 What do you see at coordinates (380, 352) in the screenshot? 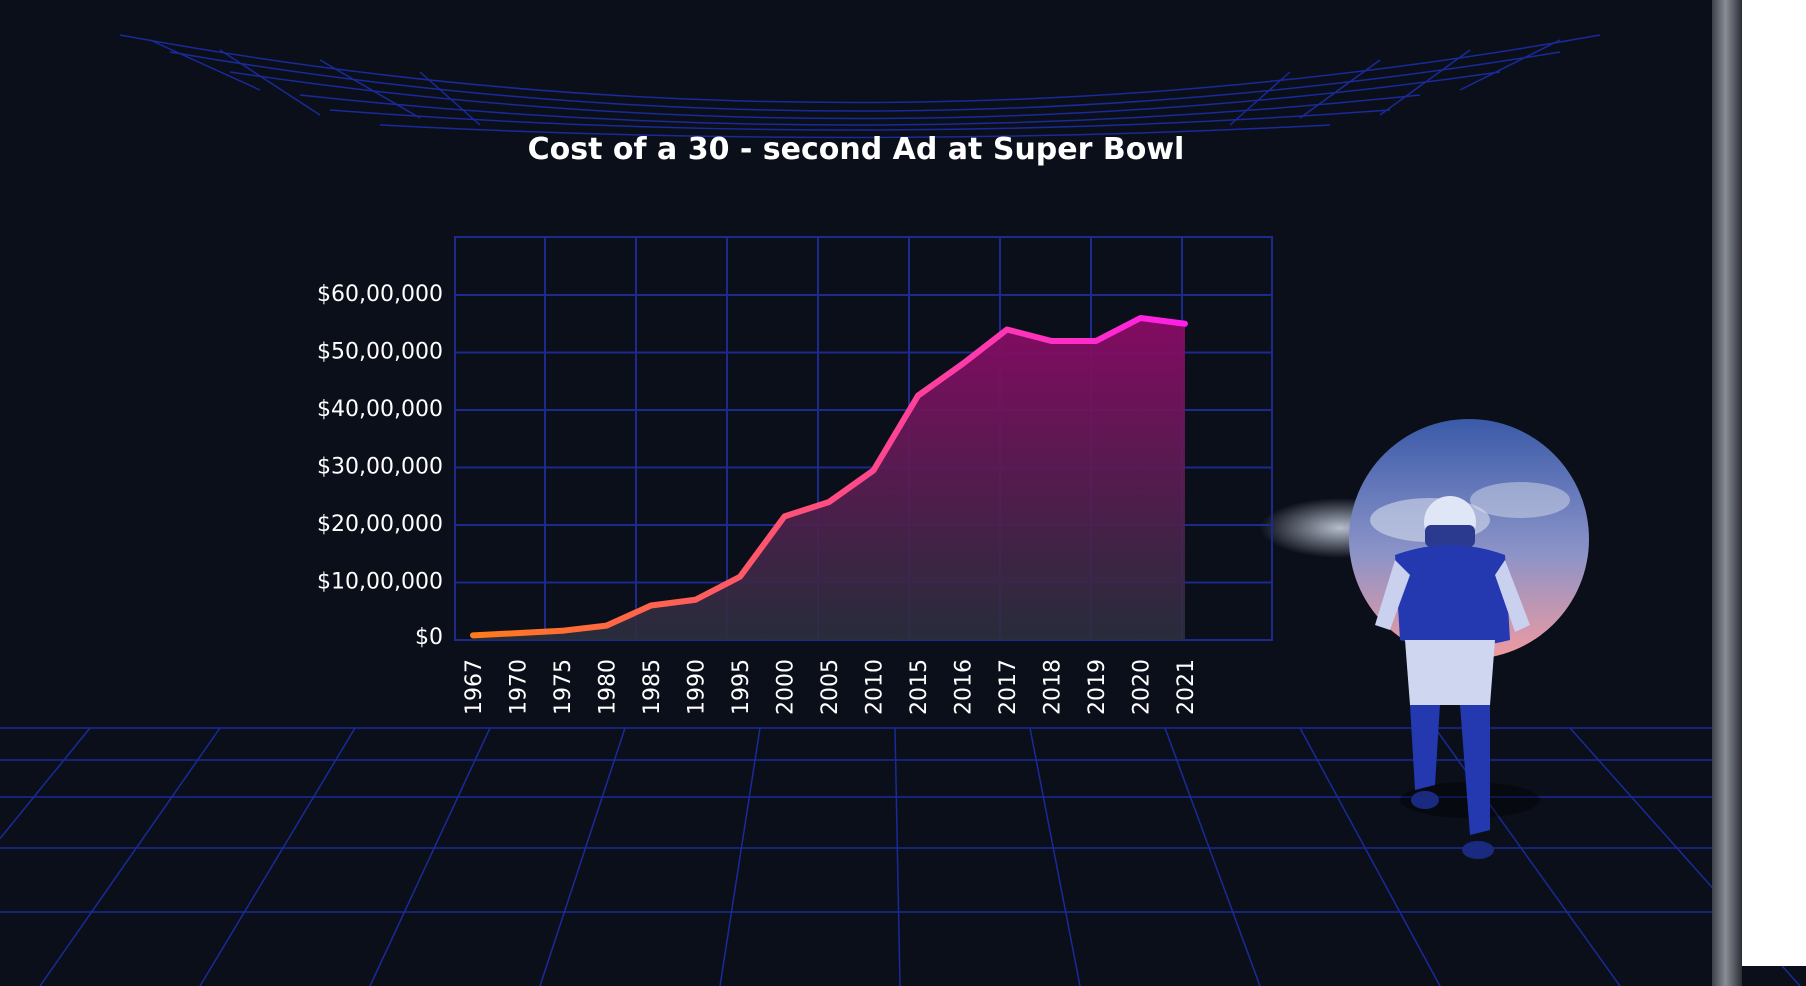
I see `y-tick-label: $50,00,000` at bounding box center [380, 352].